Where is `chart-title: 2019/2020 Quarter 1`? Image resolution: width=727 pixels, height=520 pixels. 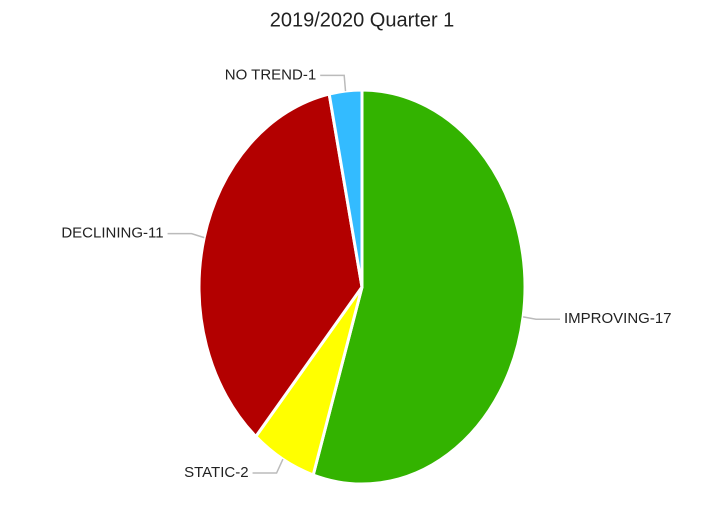 chart-title: 2019/2020 Quarter 1 is located at coordinates (362, 20).